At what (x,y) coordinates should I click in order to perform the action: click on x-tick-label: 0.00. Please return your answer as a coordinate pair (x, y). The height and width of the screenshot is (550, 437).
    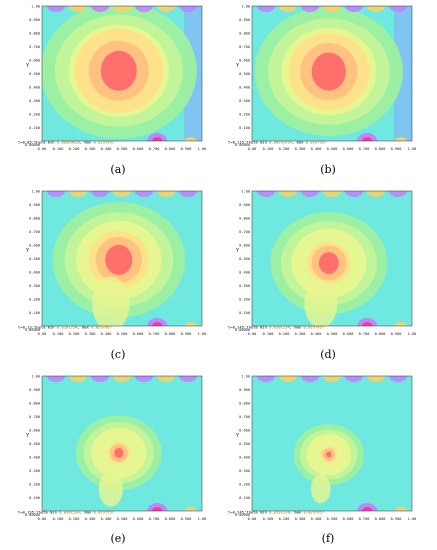
    Looking at the image, I should click on (42, 149).